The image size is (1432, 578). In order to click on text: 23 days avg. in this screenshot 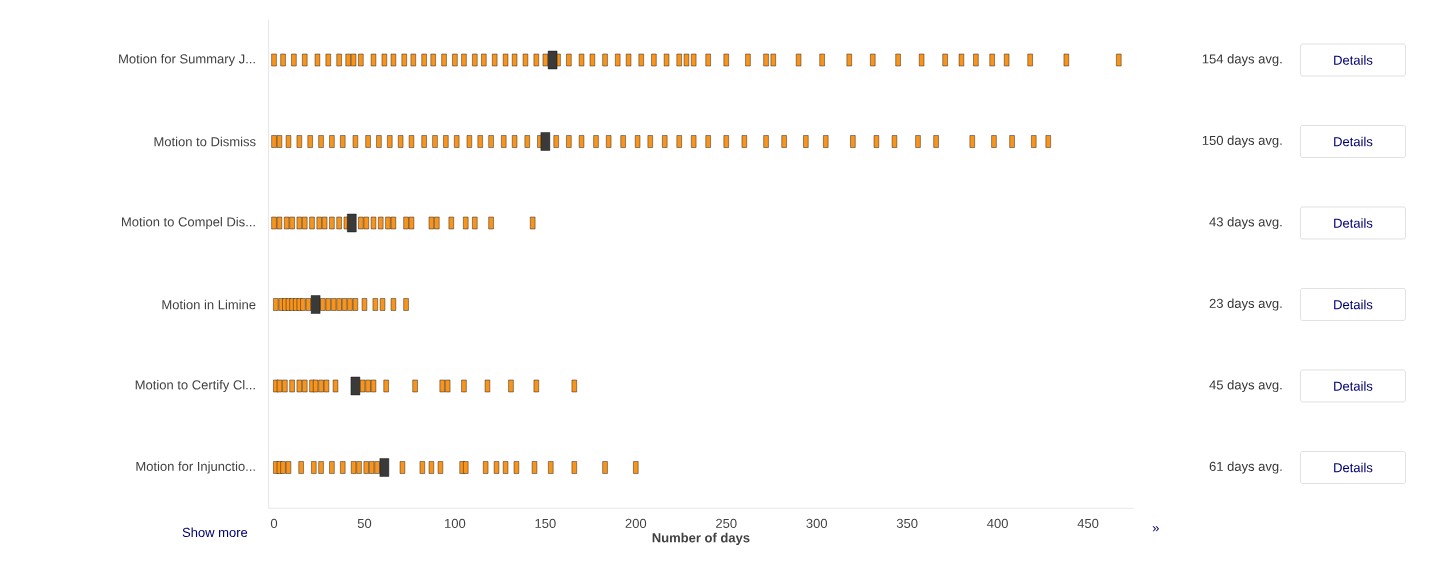, I will do `click(1245, 304)`.